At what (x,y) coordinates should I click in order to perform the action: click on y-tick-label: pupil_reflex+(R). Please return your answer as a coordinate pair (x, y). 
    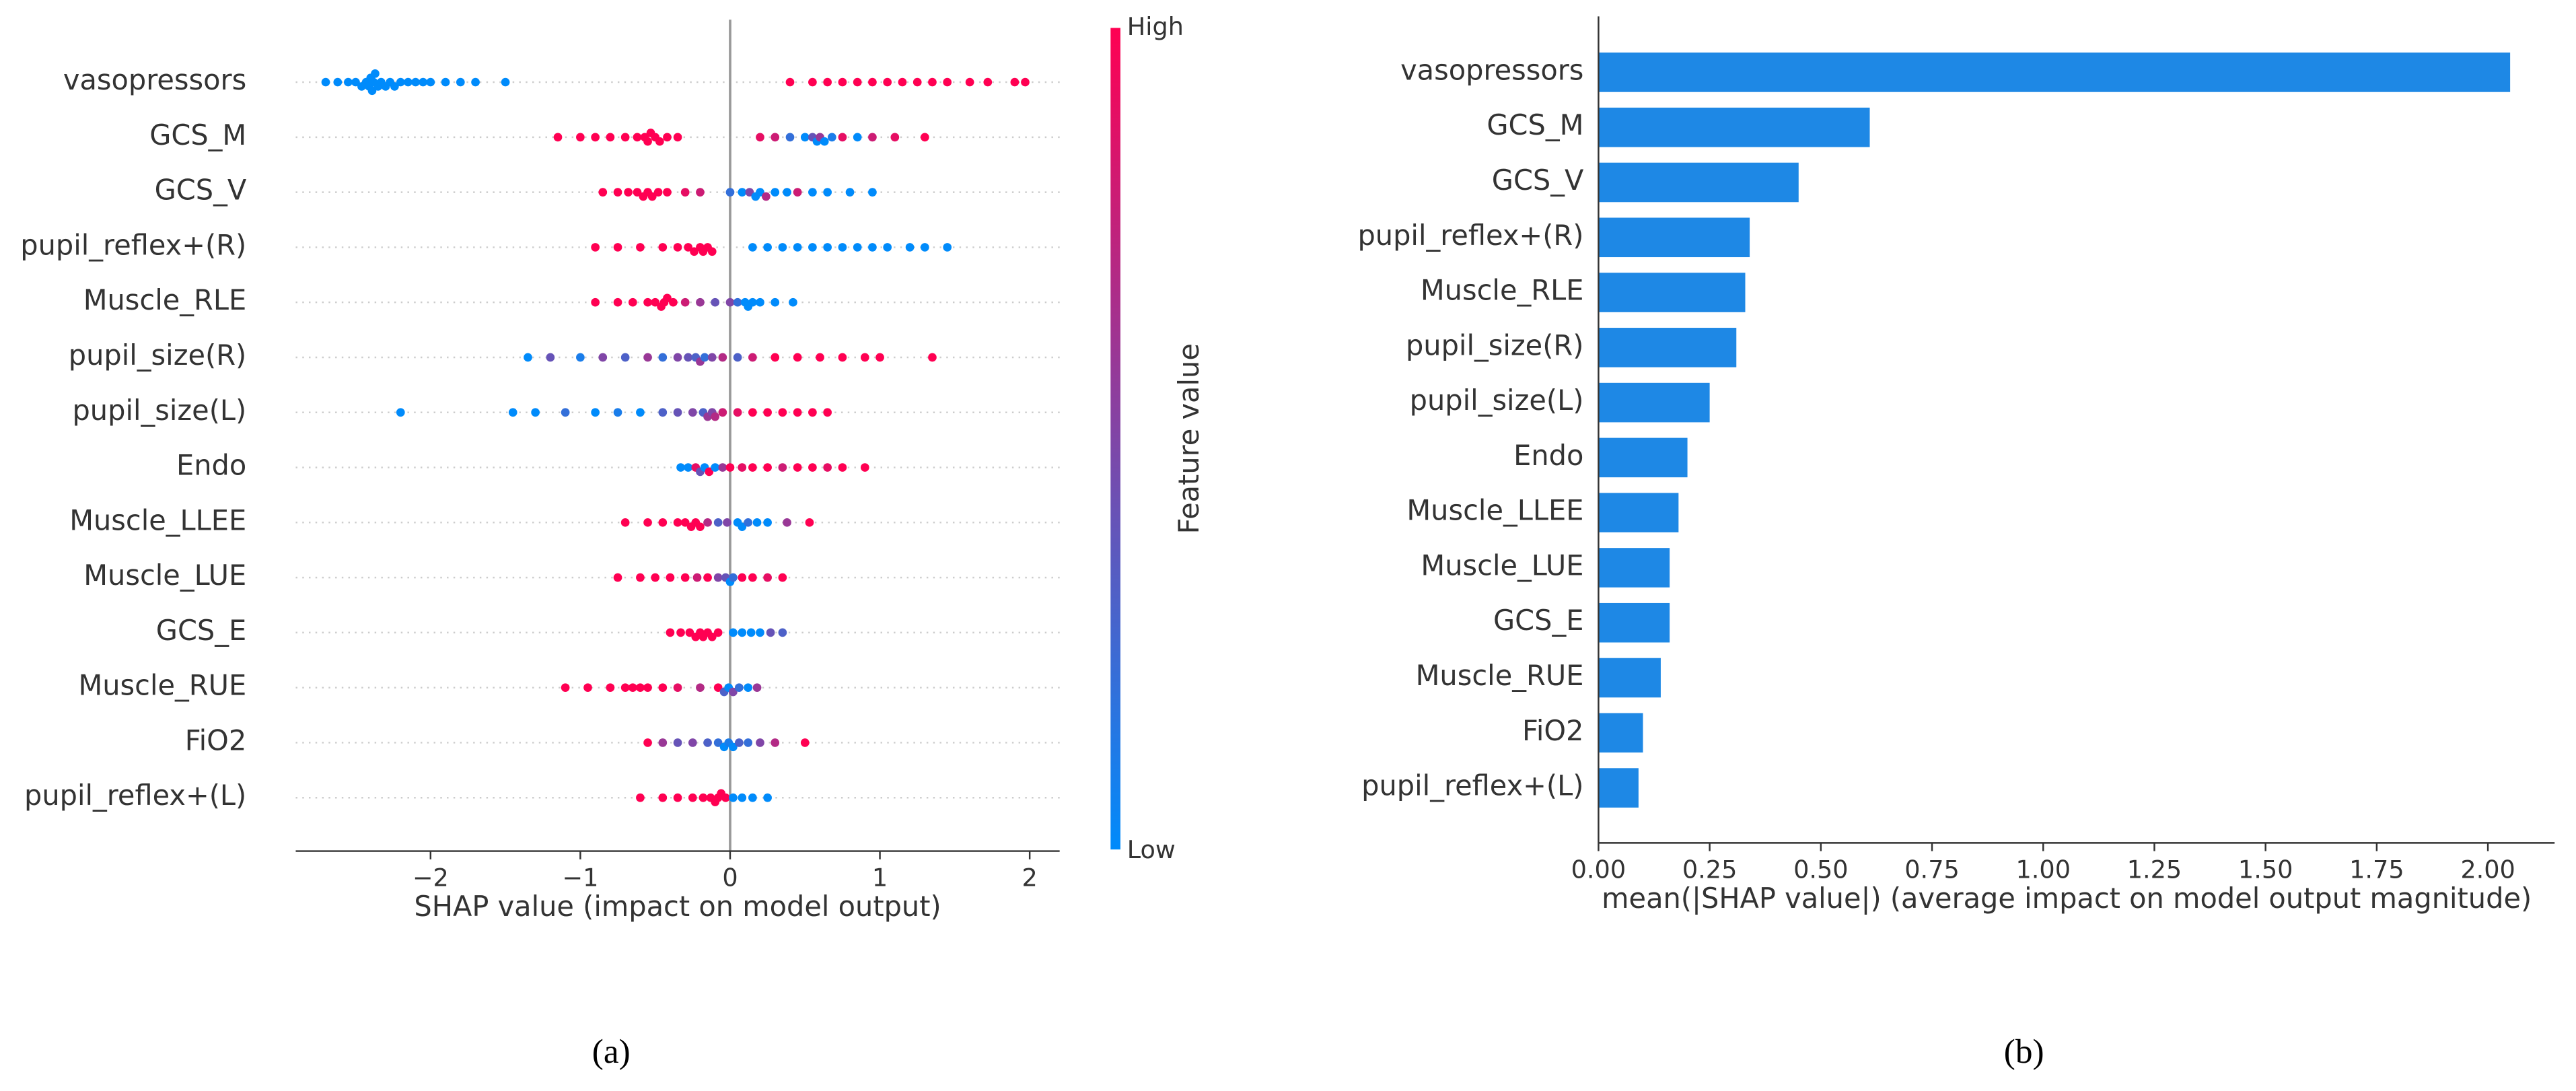
    Looking at the image, I should click on (1470, 235).